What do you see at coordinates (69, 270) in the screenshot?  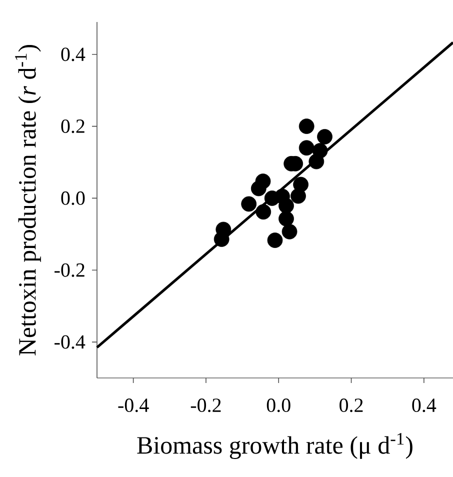 I see `y-tick-label: -0.2` at bounding box center [69, 270].